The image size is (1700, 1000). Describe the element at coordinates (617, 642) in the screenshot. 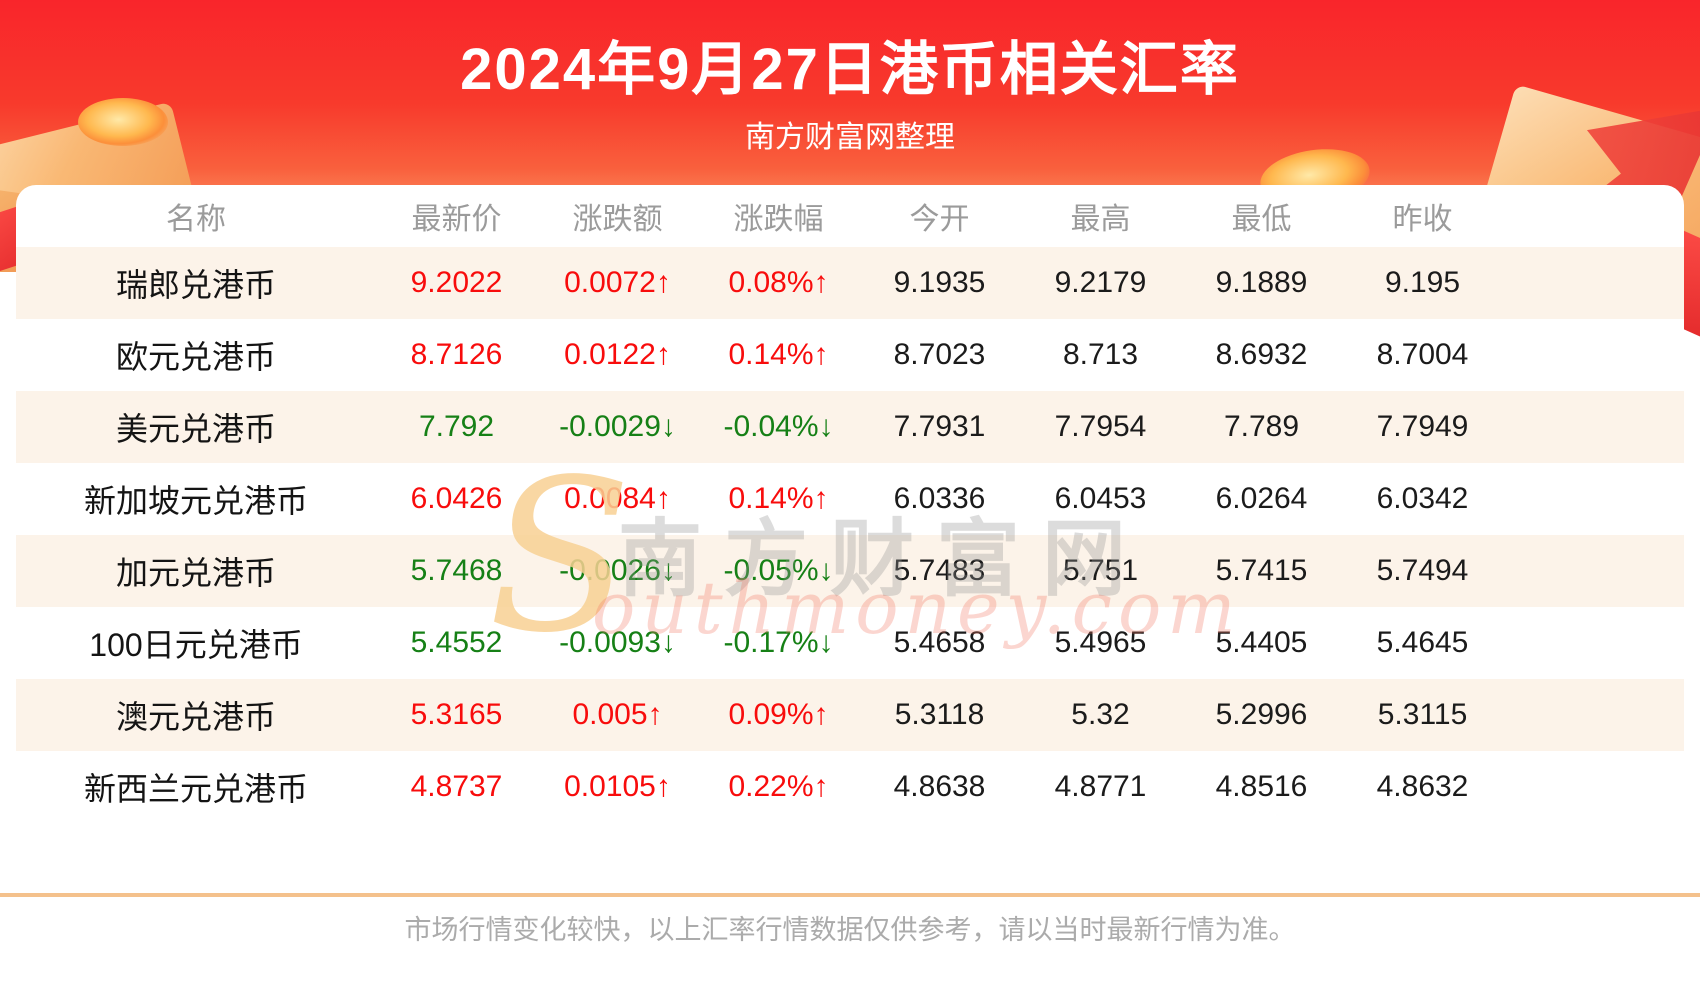

I see `change-amount-value: -0.0093↓` at that location.